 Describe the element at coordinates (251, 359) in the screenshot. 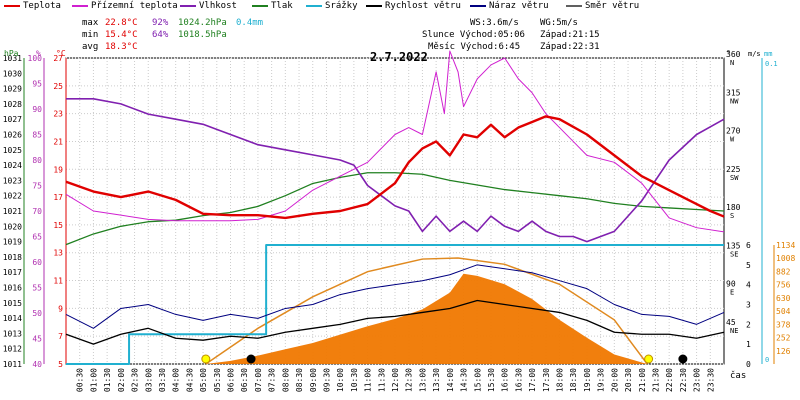

I see `moonrise-marker` at that location.